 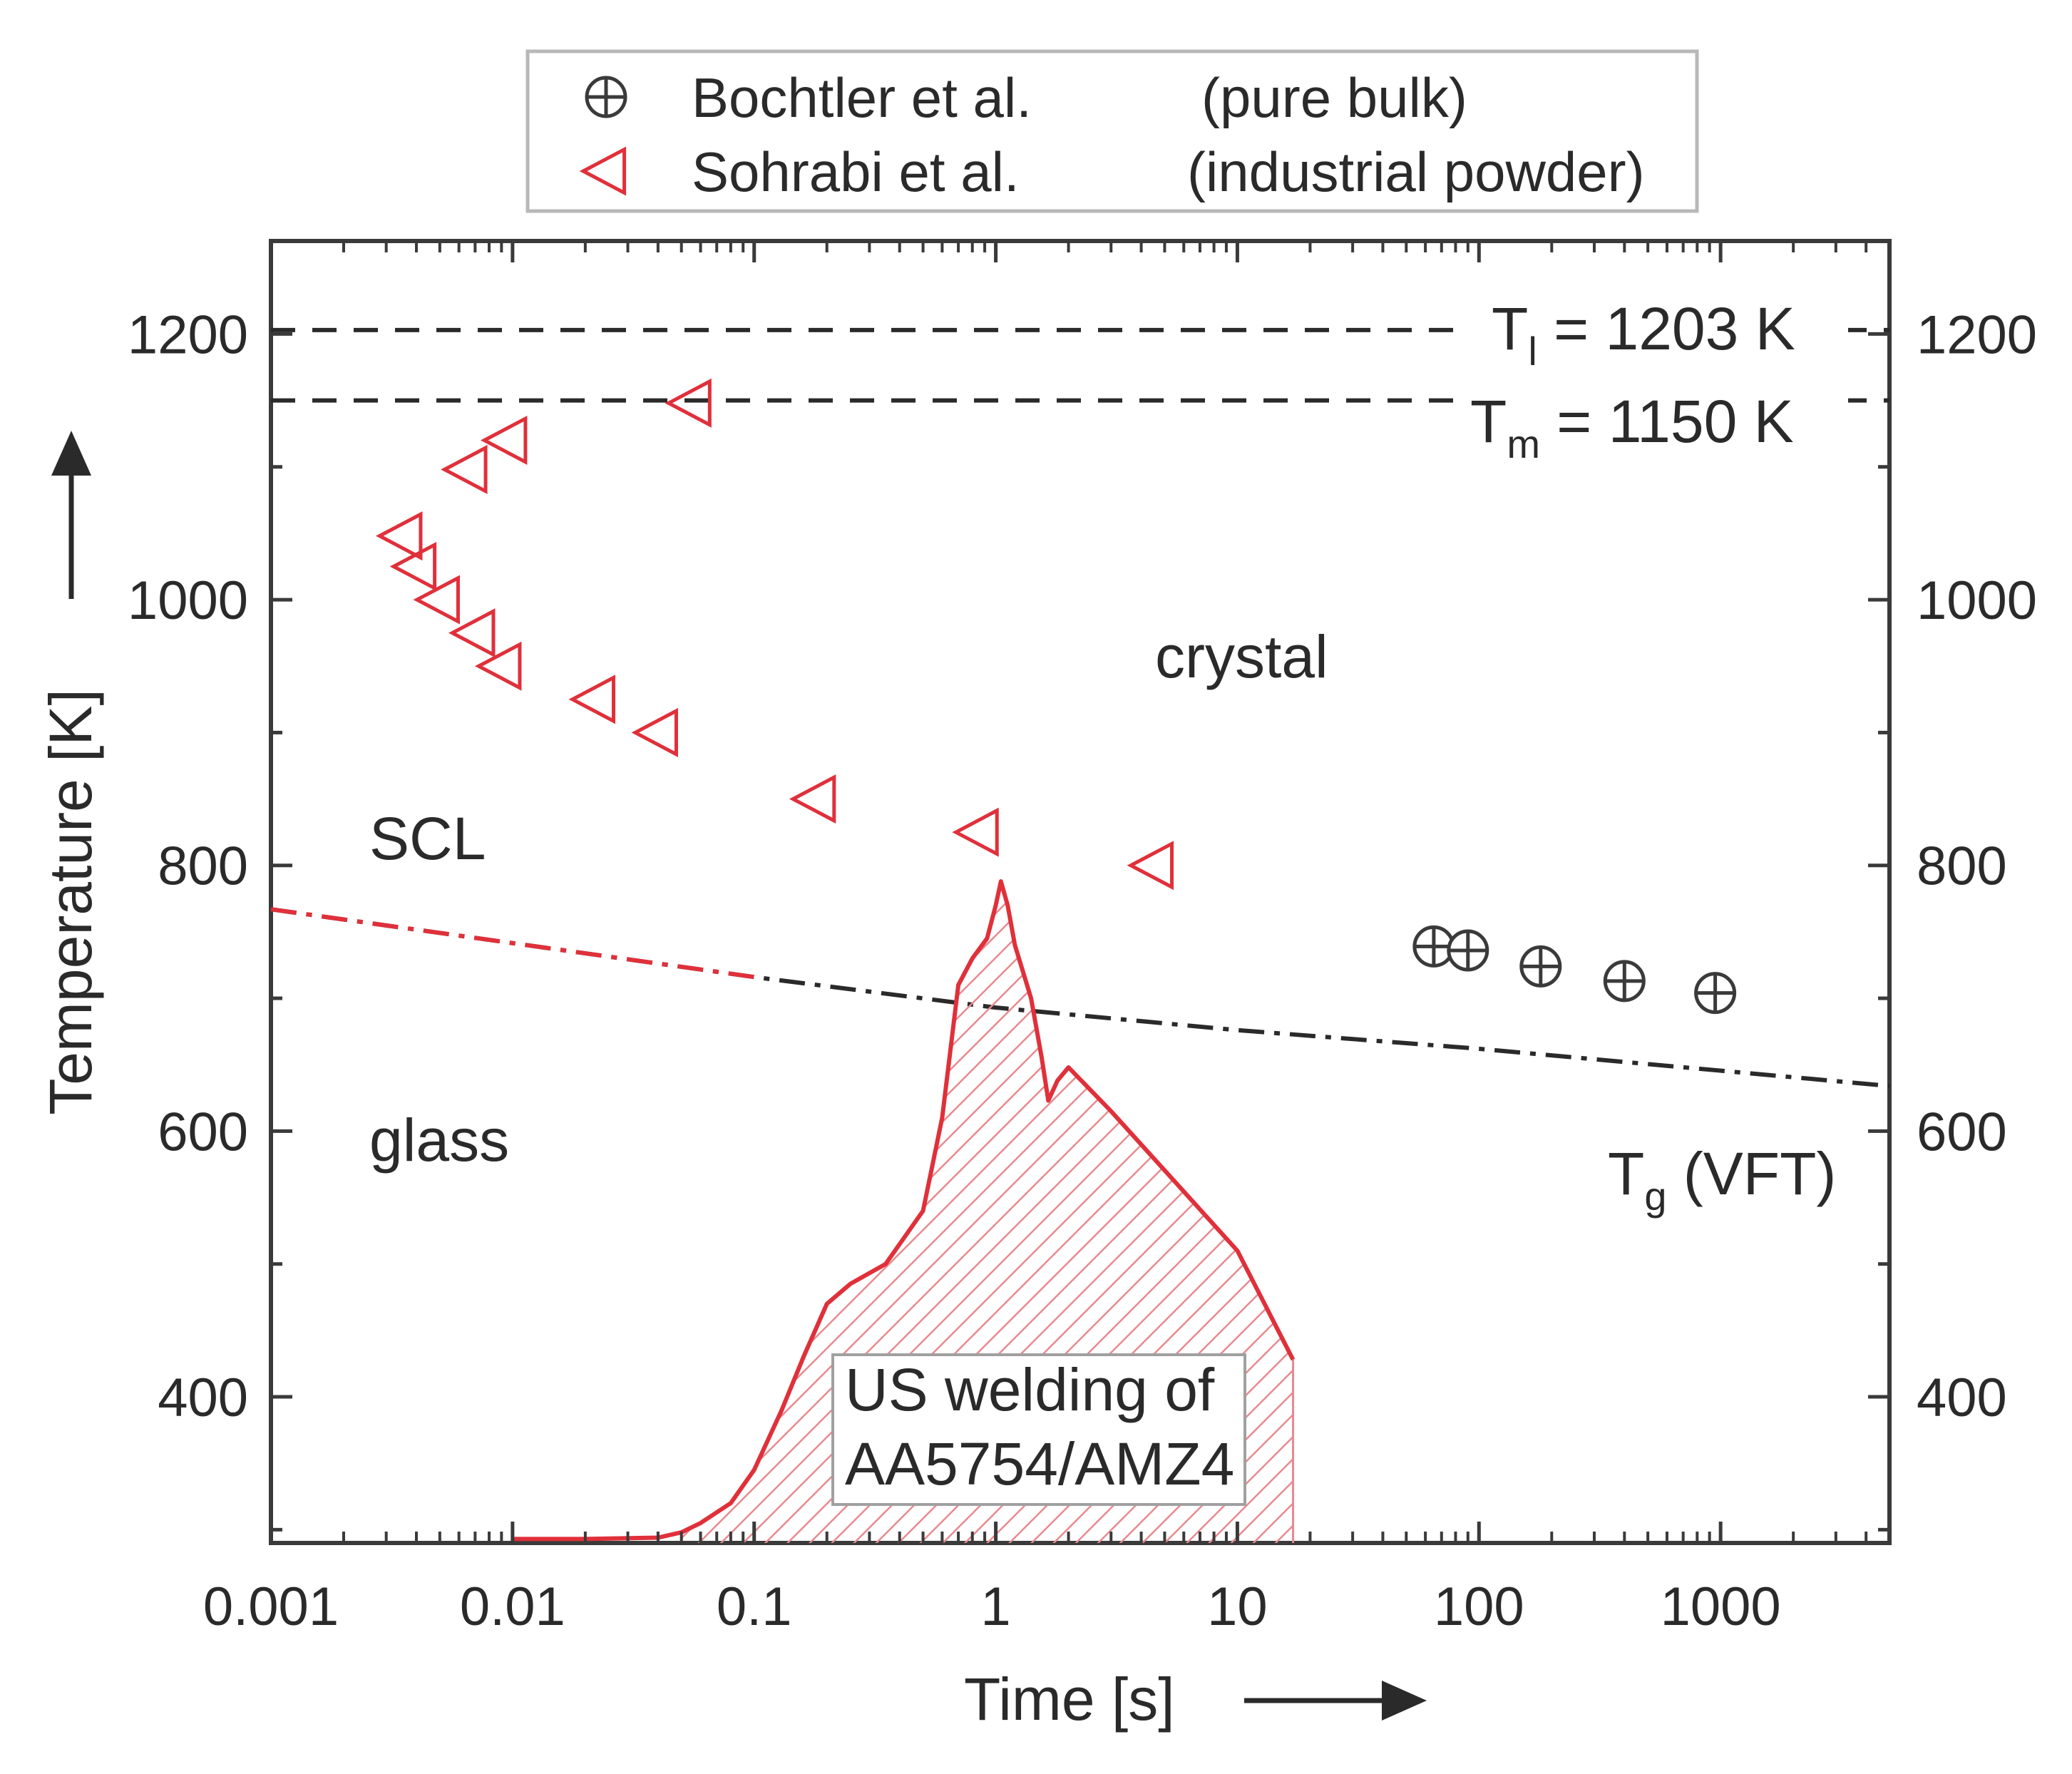 What do you see at coordinates (1962, 1132) in the screenshot?
I see `y-tick-label-right-1: 600` at bounding box center [1962, 1132].